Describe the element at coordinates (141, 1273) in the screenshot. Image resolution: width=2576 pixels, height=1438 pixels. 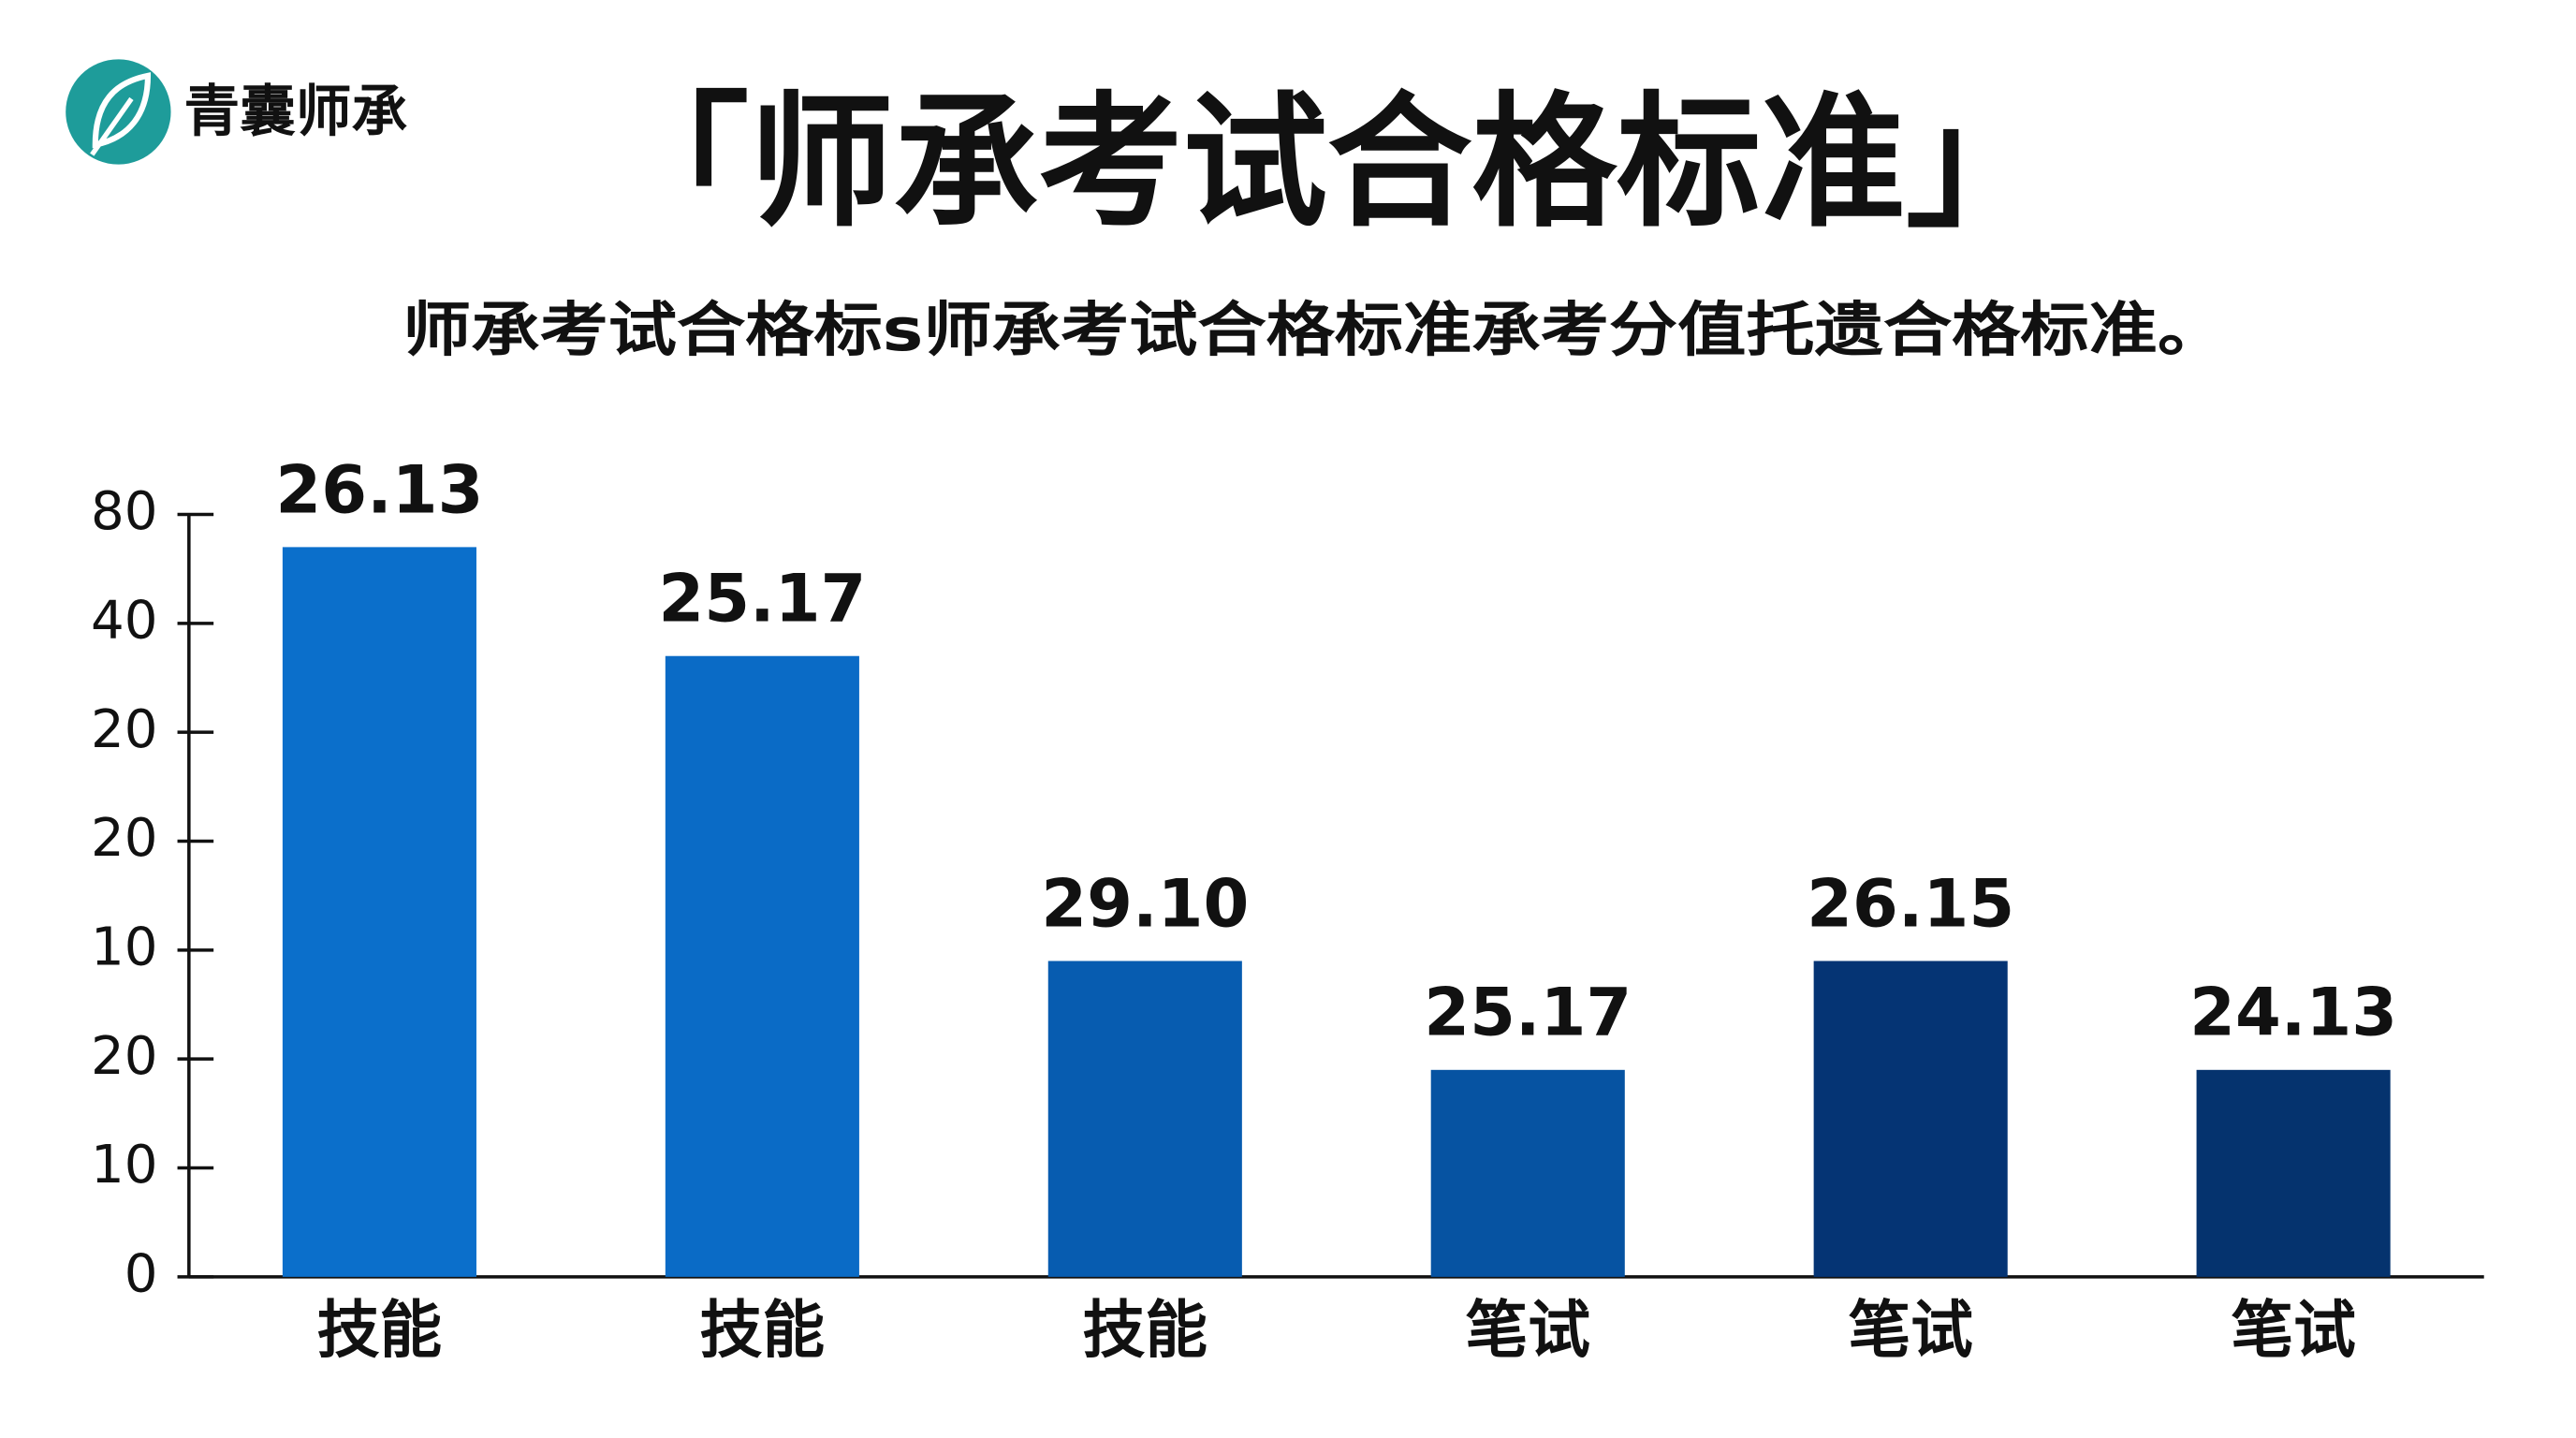
I see `y-tick-label: 0` at that location.